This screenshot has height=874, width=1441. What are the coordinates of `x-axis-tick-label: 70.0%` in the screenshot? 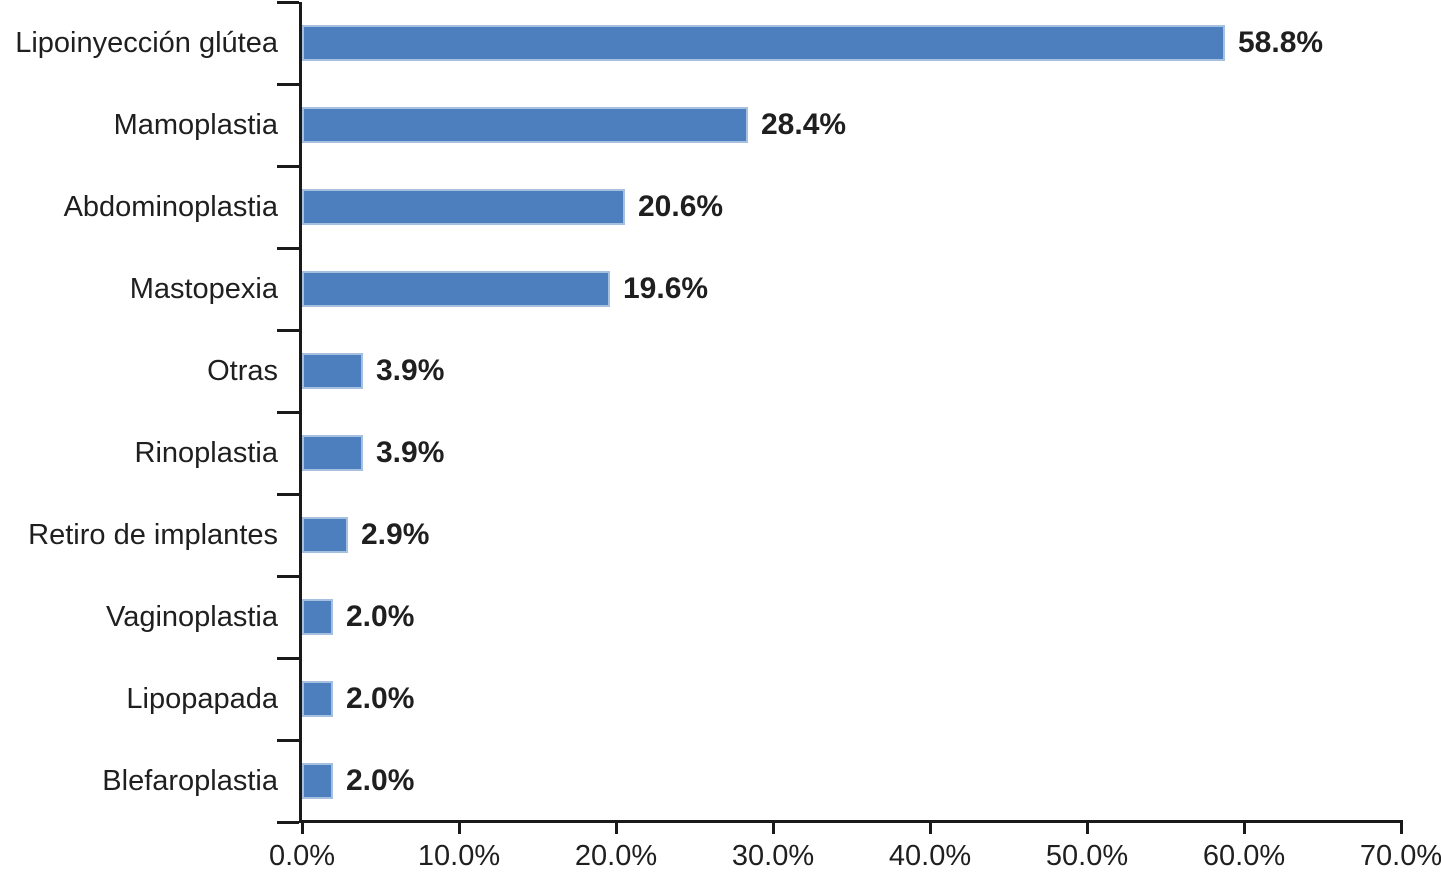 It's located at (1400, 856).